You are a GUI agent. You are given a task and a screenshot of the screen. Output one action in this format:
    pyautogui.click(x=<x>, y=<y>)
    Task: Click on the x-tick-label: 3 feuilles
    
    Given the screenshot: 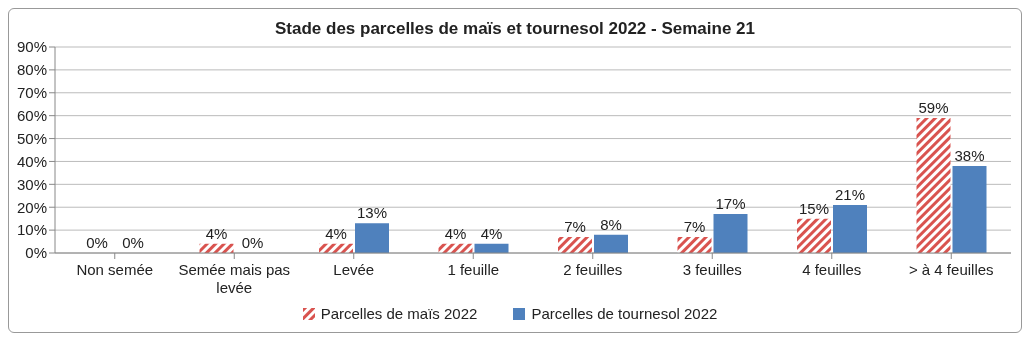 What is the action you would take?
    pyautogui.click(x=712, y=269)
    